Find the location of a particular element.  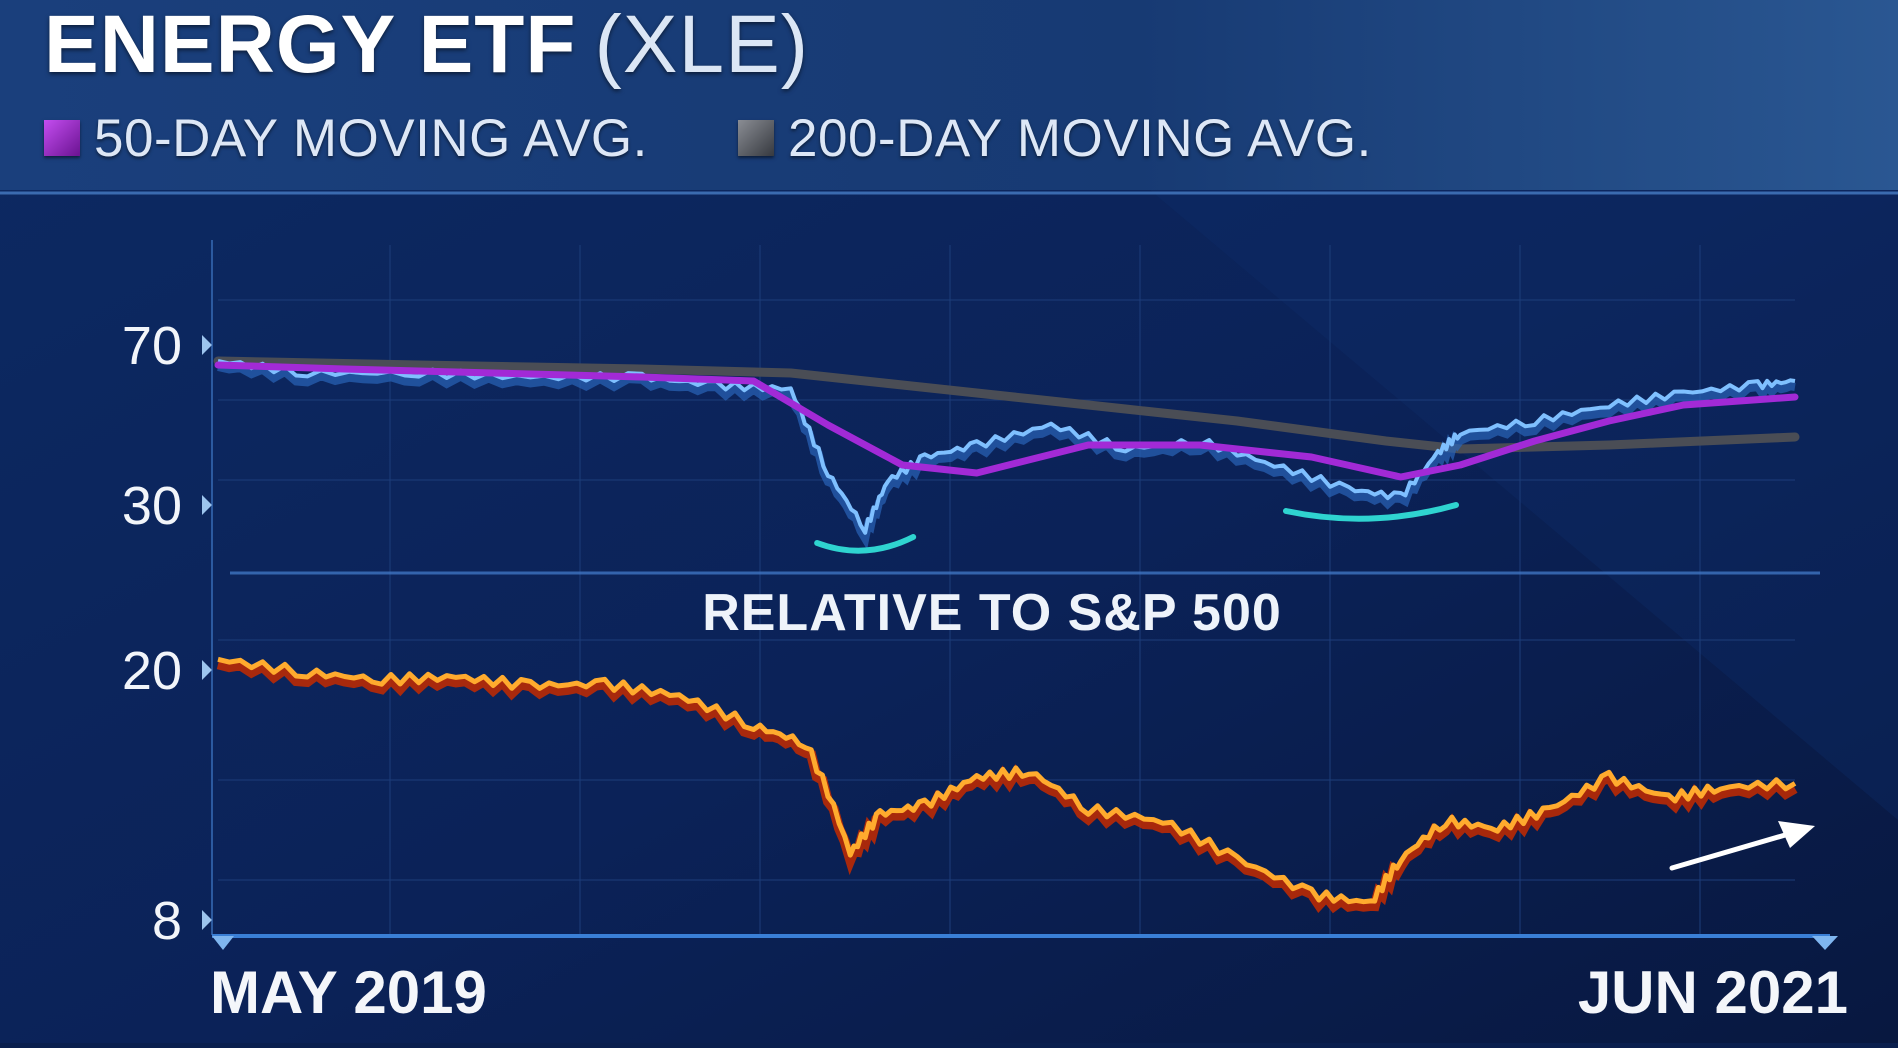

x-axis-start-marker is located at coordinates (223, 943).